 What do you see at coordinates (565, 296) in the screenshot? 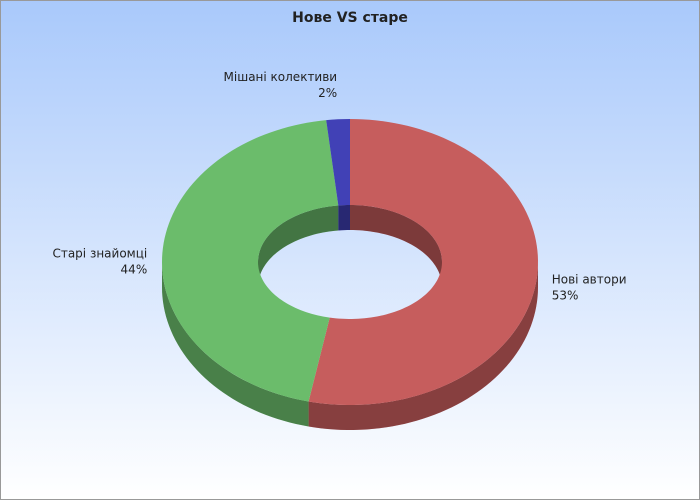
I see `value-label: 53%` at bounding box center [565, 296].